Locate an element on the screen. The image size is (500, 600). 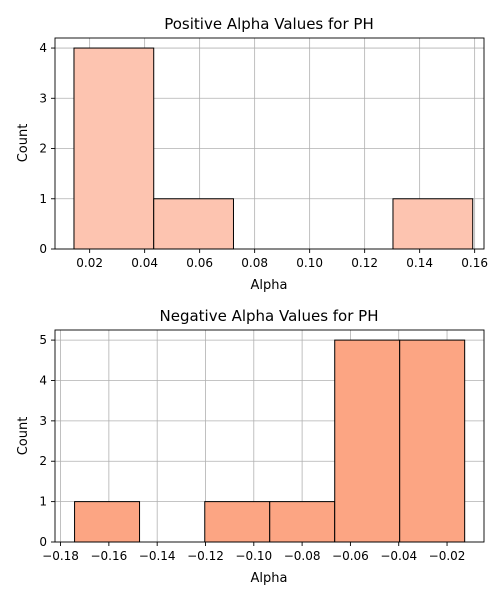
positive-alpha-title: Positive Alpha Values for PH is located at coordinates (269, 24).